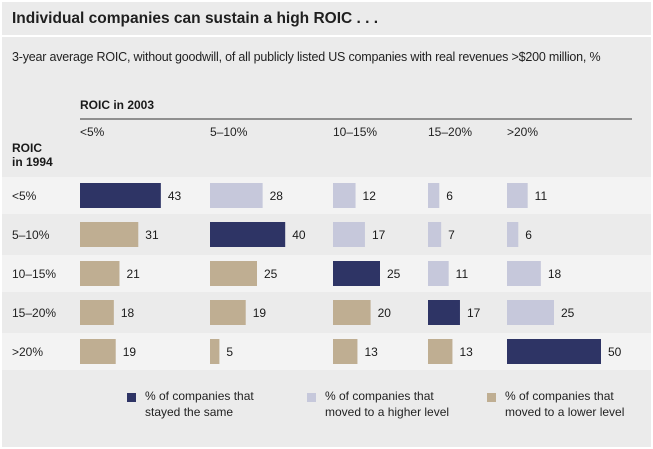 The width and height of the screenshot is (653, 449). Describe the element at coordinates (133, 274) in the screenshot. I see `bar-value-label: 21` at that location.